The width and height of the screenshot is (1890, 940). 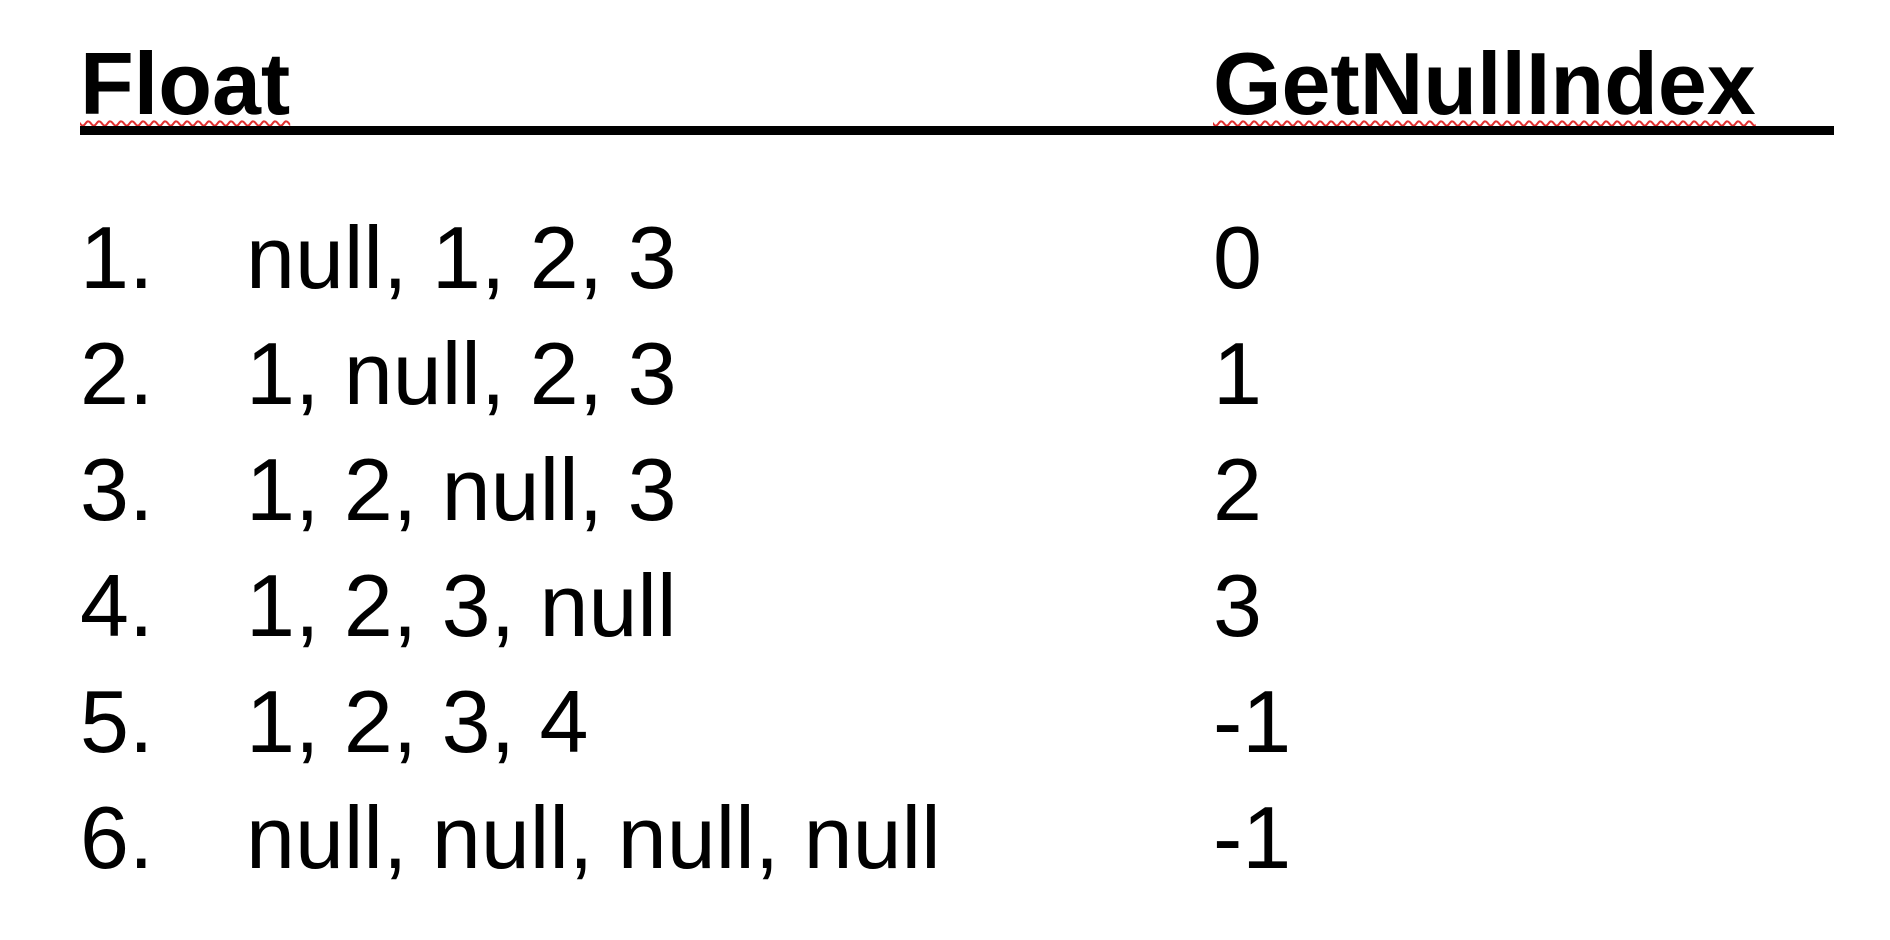 I want to click on row-values: 1, 2, 3, null, so click(x=461, y=605).